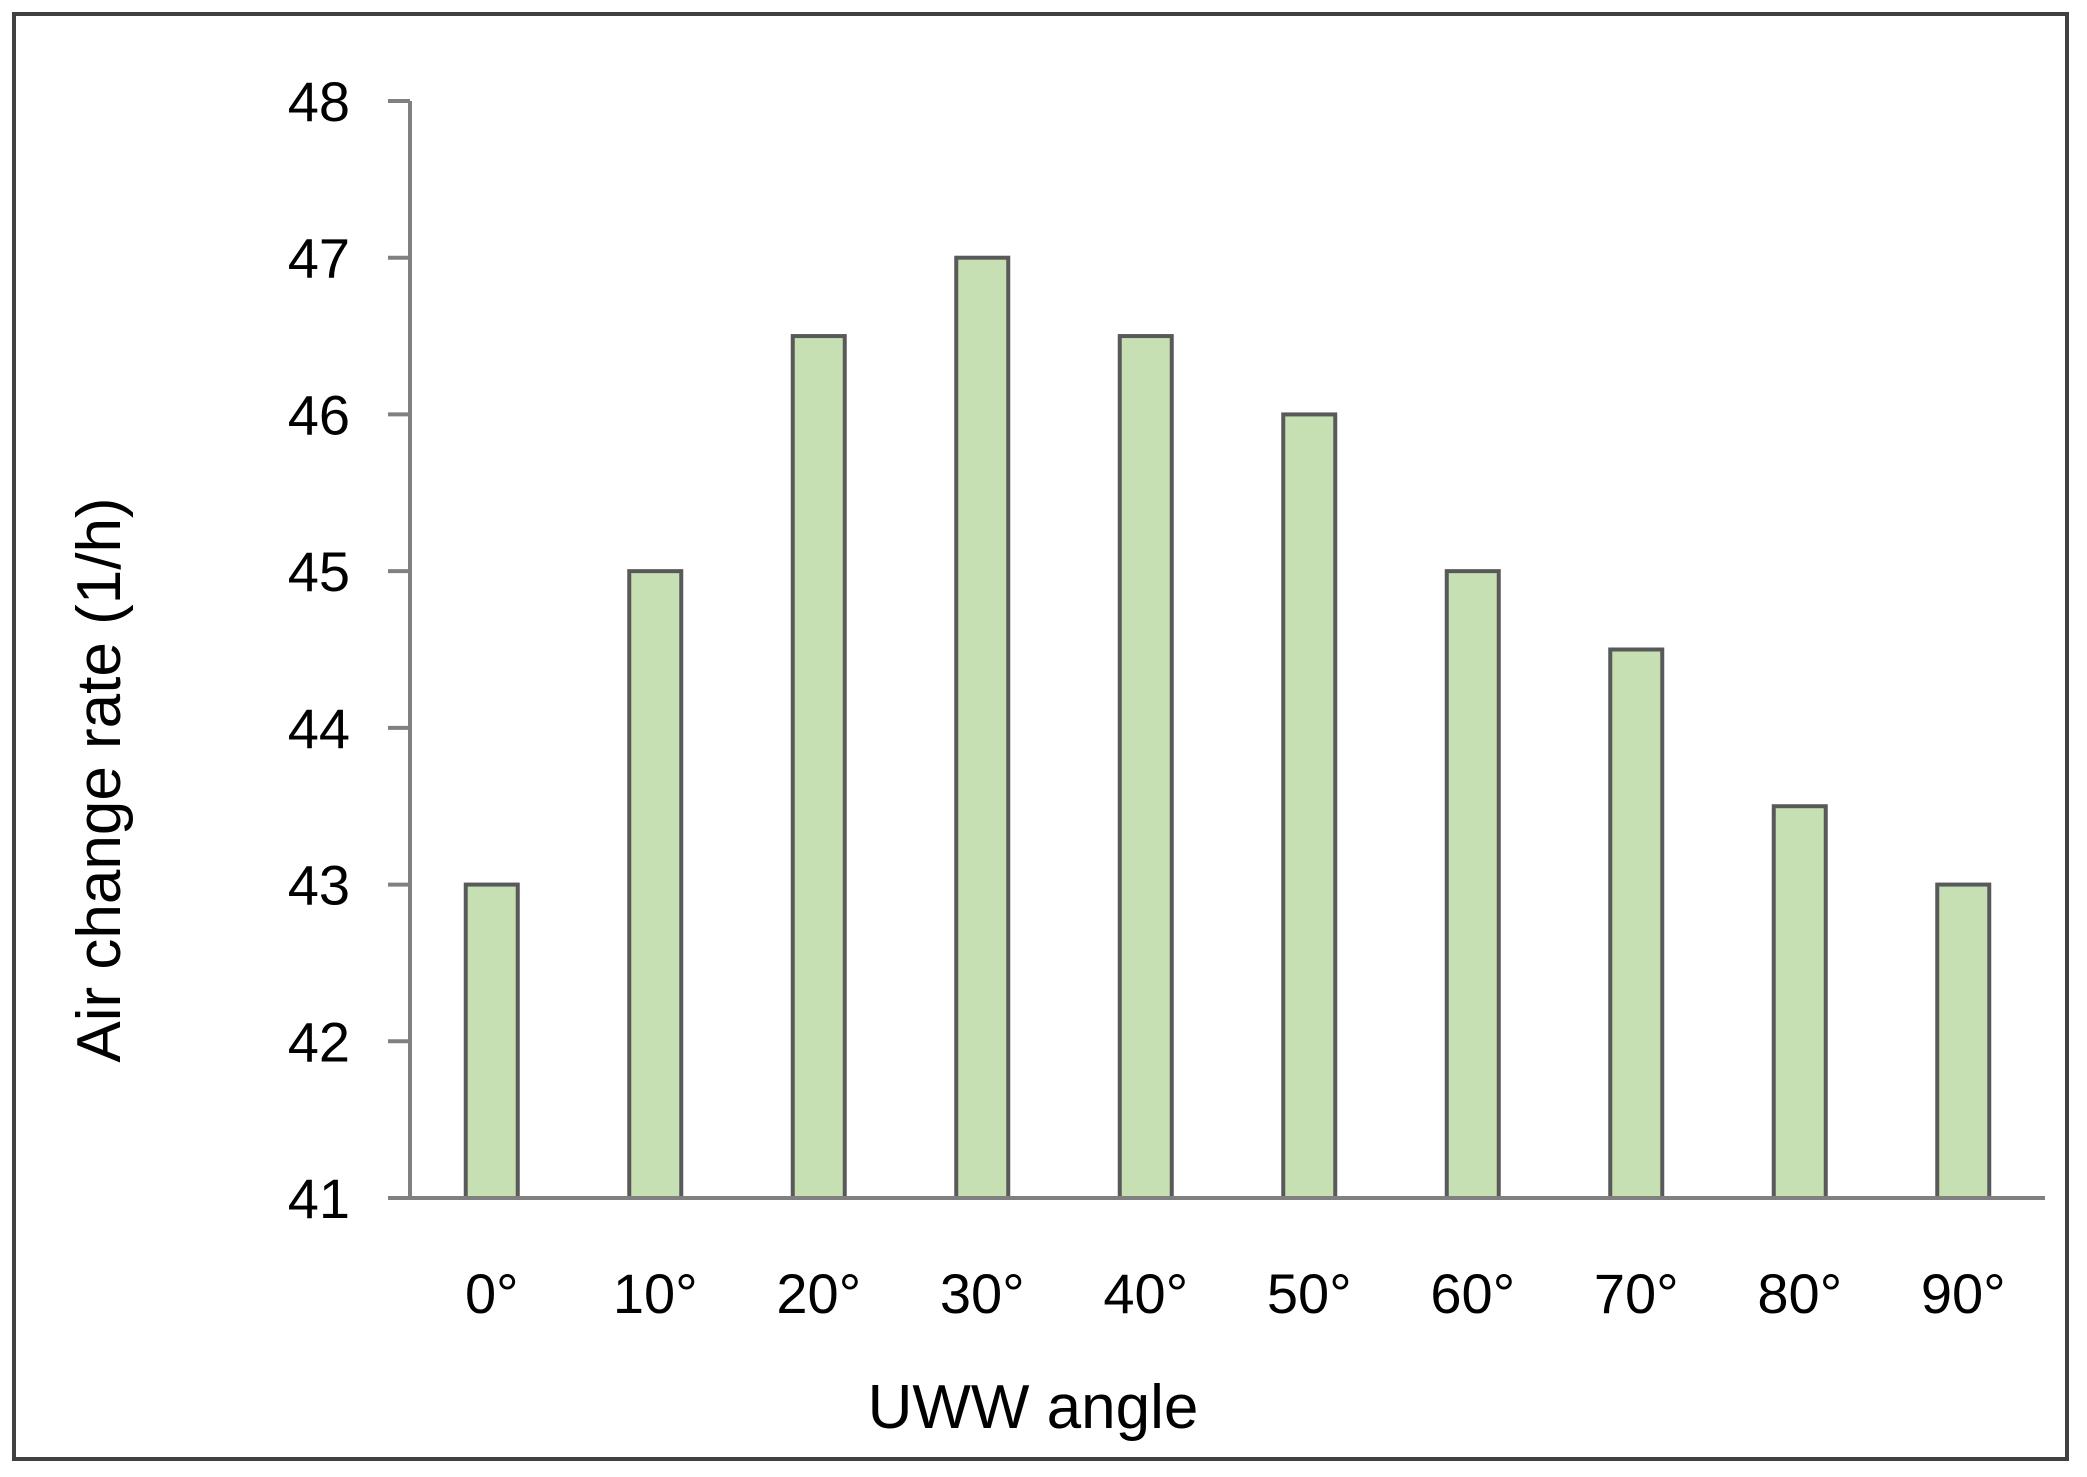  What do you see at coordinates (1472, 884) in the screenshot?
I see `bar-60deg` at bounding box center [1472, 884].